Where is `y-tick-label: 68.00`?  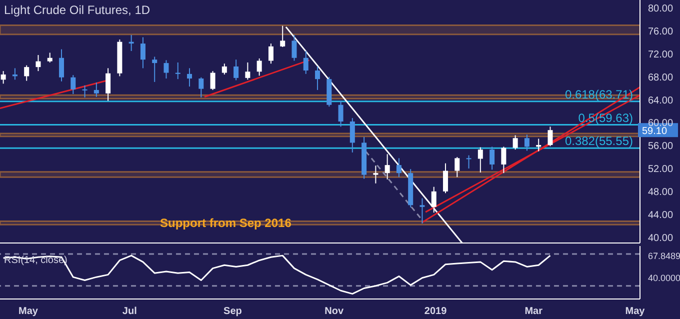 y-tick-label: 68.00 is located at coordinates (661, 78).